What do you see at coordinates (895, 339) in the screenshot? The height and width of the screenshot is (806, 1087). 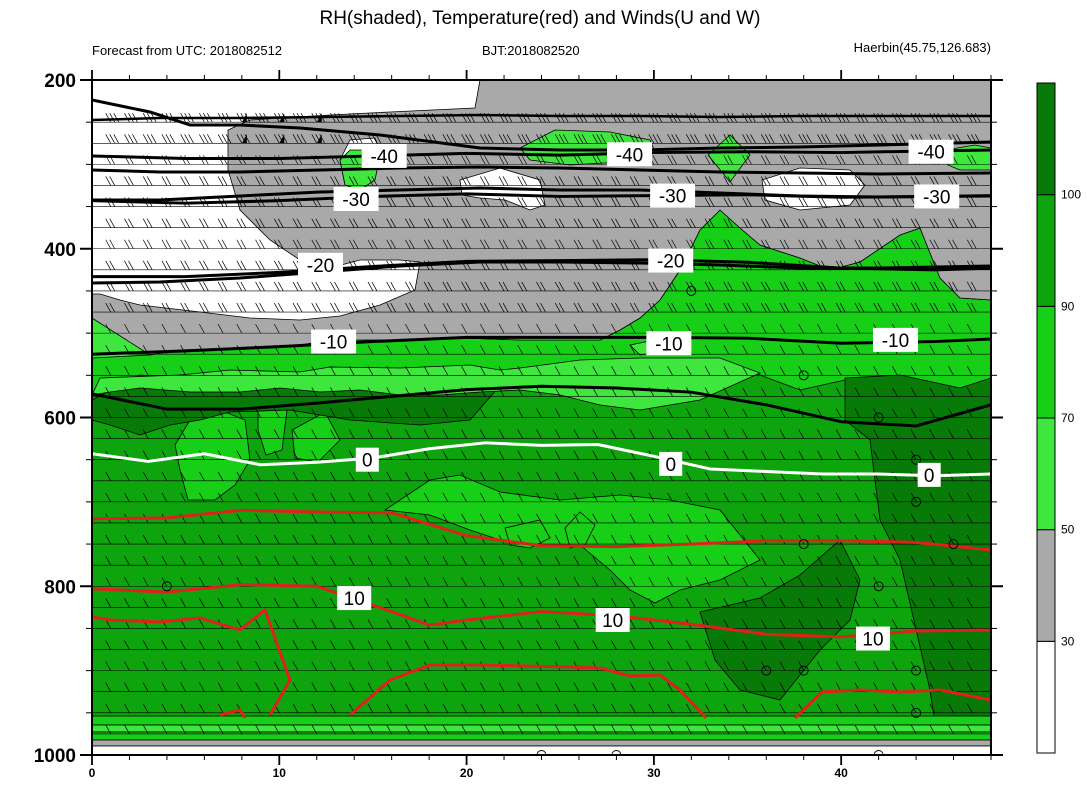 I see `contour-label: -10` at bounding box center [895, 339].